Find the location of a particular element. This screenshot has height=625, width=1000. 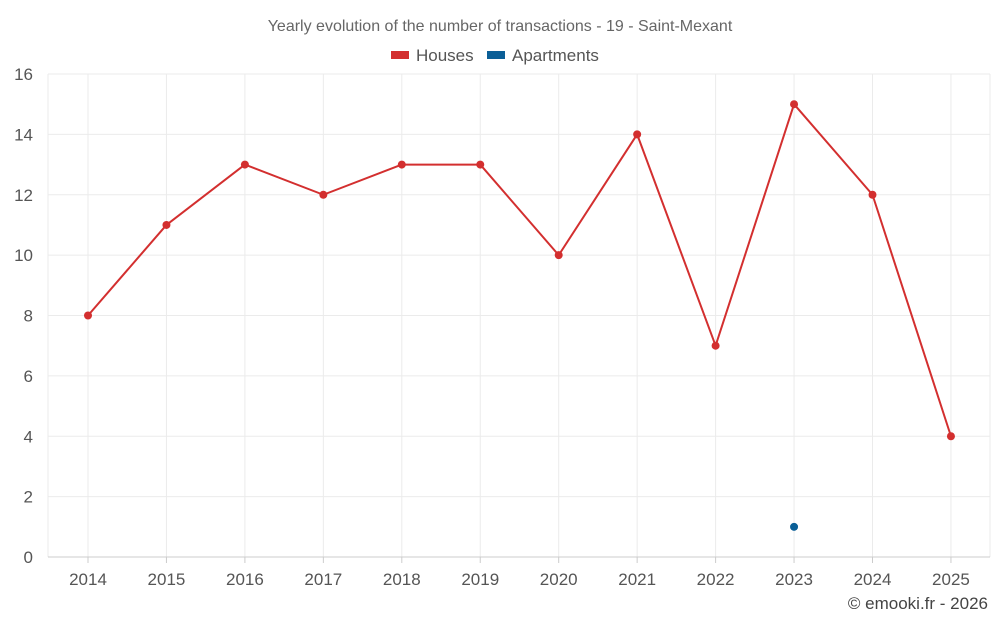

legend: Houses Apartments is located at coordinates (495, 55).